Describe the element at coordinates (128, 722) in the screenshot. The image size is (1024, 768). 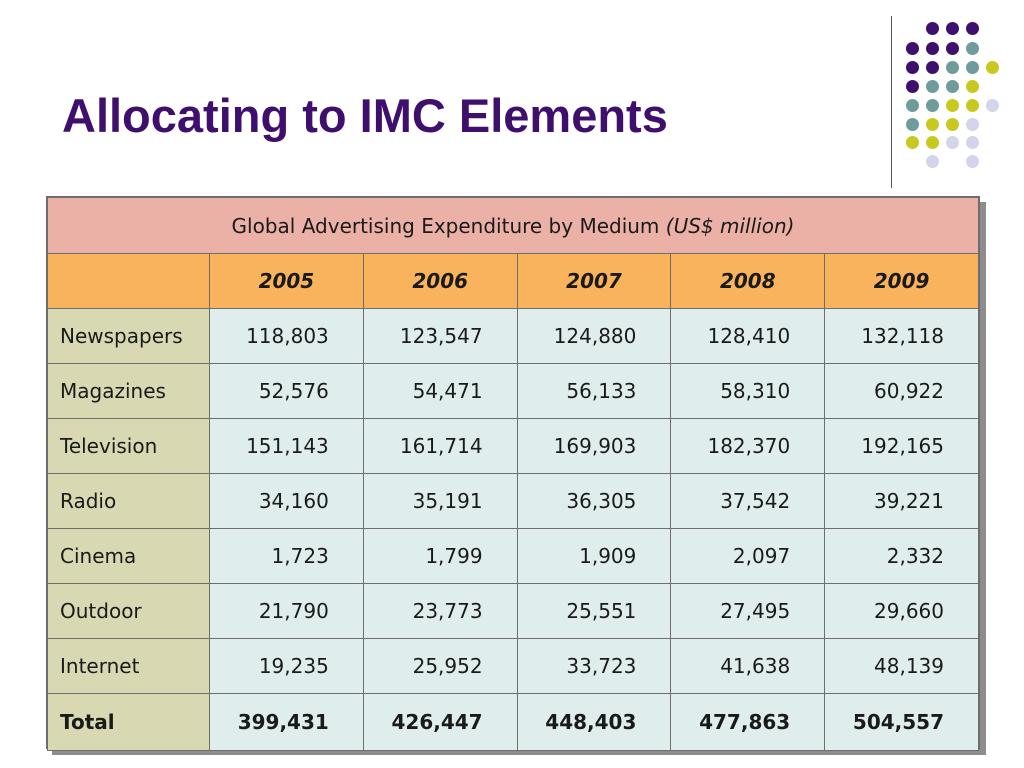
I see `row-label: Total` at that location.